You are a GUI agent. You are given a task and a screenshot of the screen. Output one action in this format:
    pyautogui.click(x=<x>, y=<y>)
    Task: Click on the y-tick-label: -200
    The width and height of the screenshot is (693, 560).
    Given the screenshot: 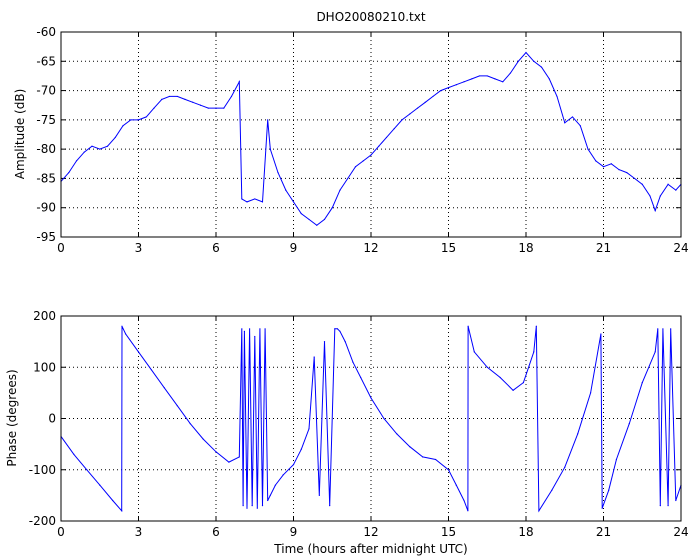 What is the action you would take?
    pyautogui.click(x=42, y=521)
    